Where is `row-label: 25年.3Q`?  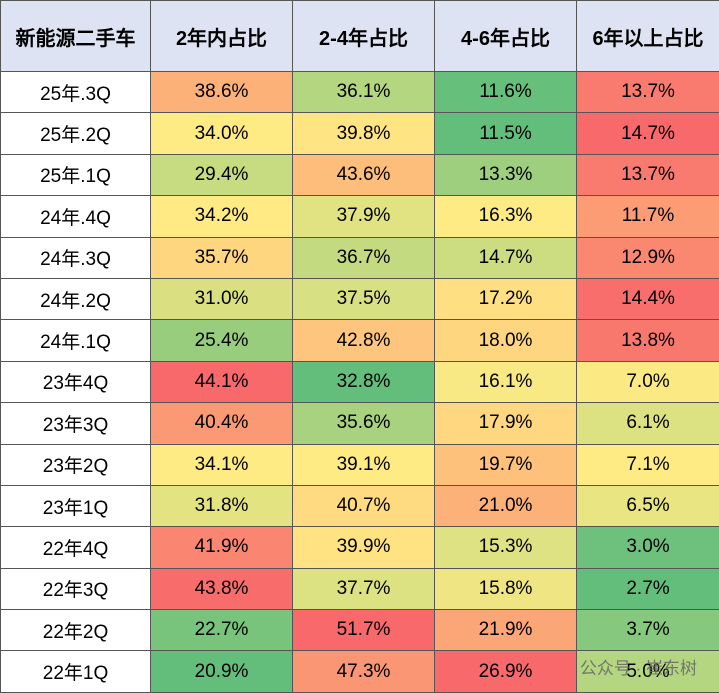
row-label: 25年.3Q is located at coordinates (75, 92).